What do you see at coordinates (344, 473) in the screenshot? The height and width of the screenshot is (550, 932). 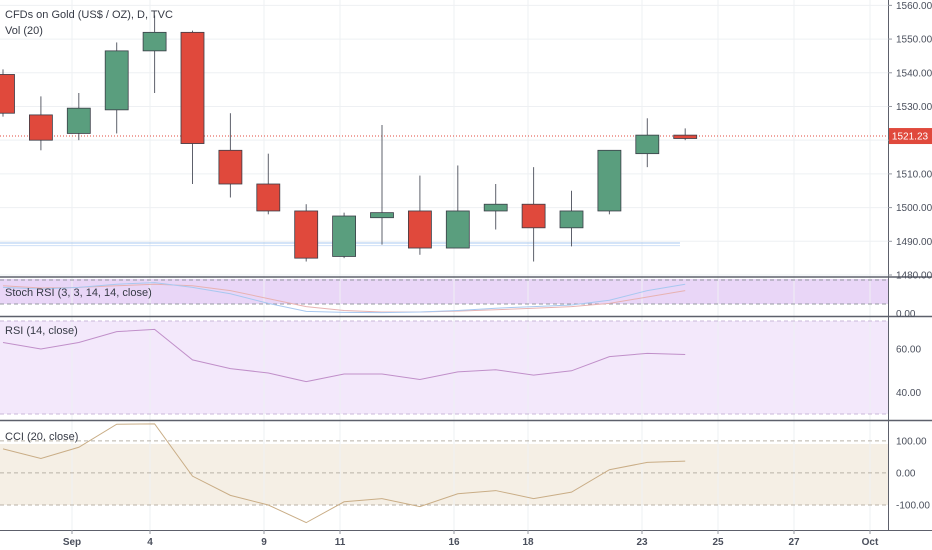 I see `cci-line` at bounding box center [344, 473].